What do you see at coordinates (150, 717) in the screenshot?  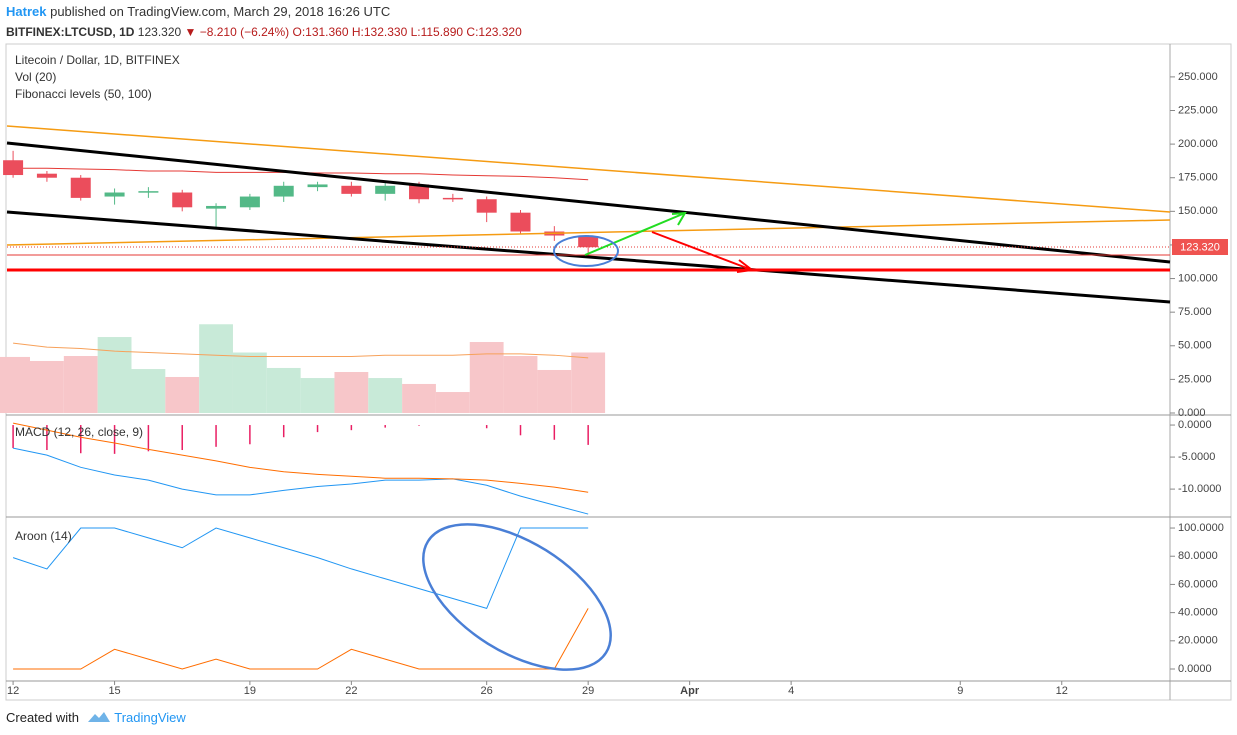 I see `brand: TradingView` at bounding box center [150, 717].